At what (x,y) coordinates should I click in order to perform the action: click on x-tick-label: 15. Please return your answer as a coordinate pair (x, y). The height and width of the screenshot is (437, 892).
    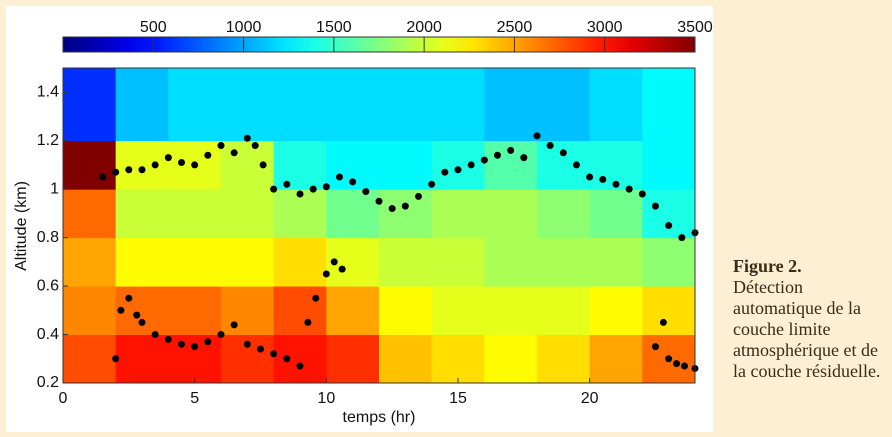
    Looking at the image, I should click on (458, 398).